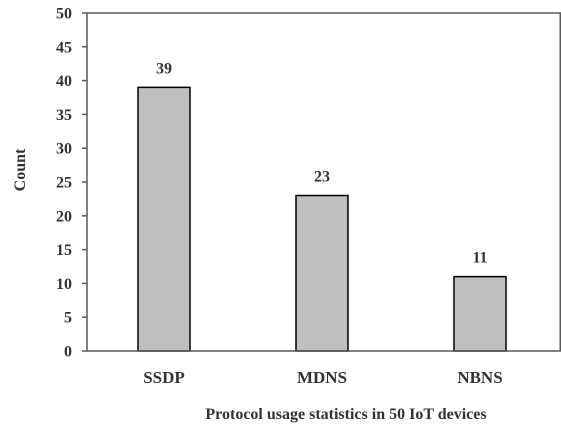  What do you see at coordinates (164, 377) in the screenshot?
I see `category-label-ssdp: SSDP` at bounding box center [164, 377].